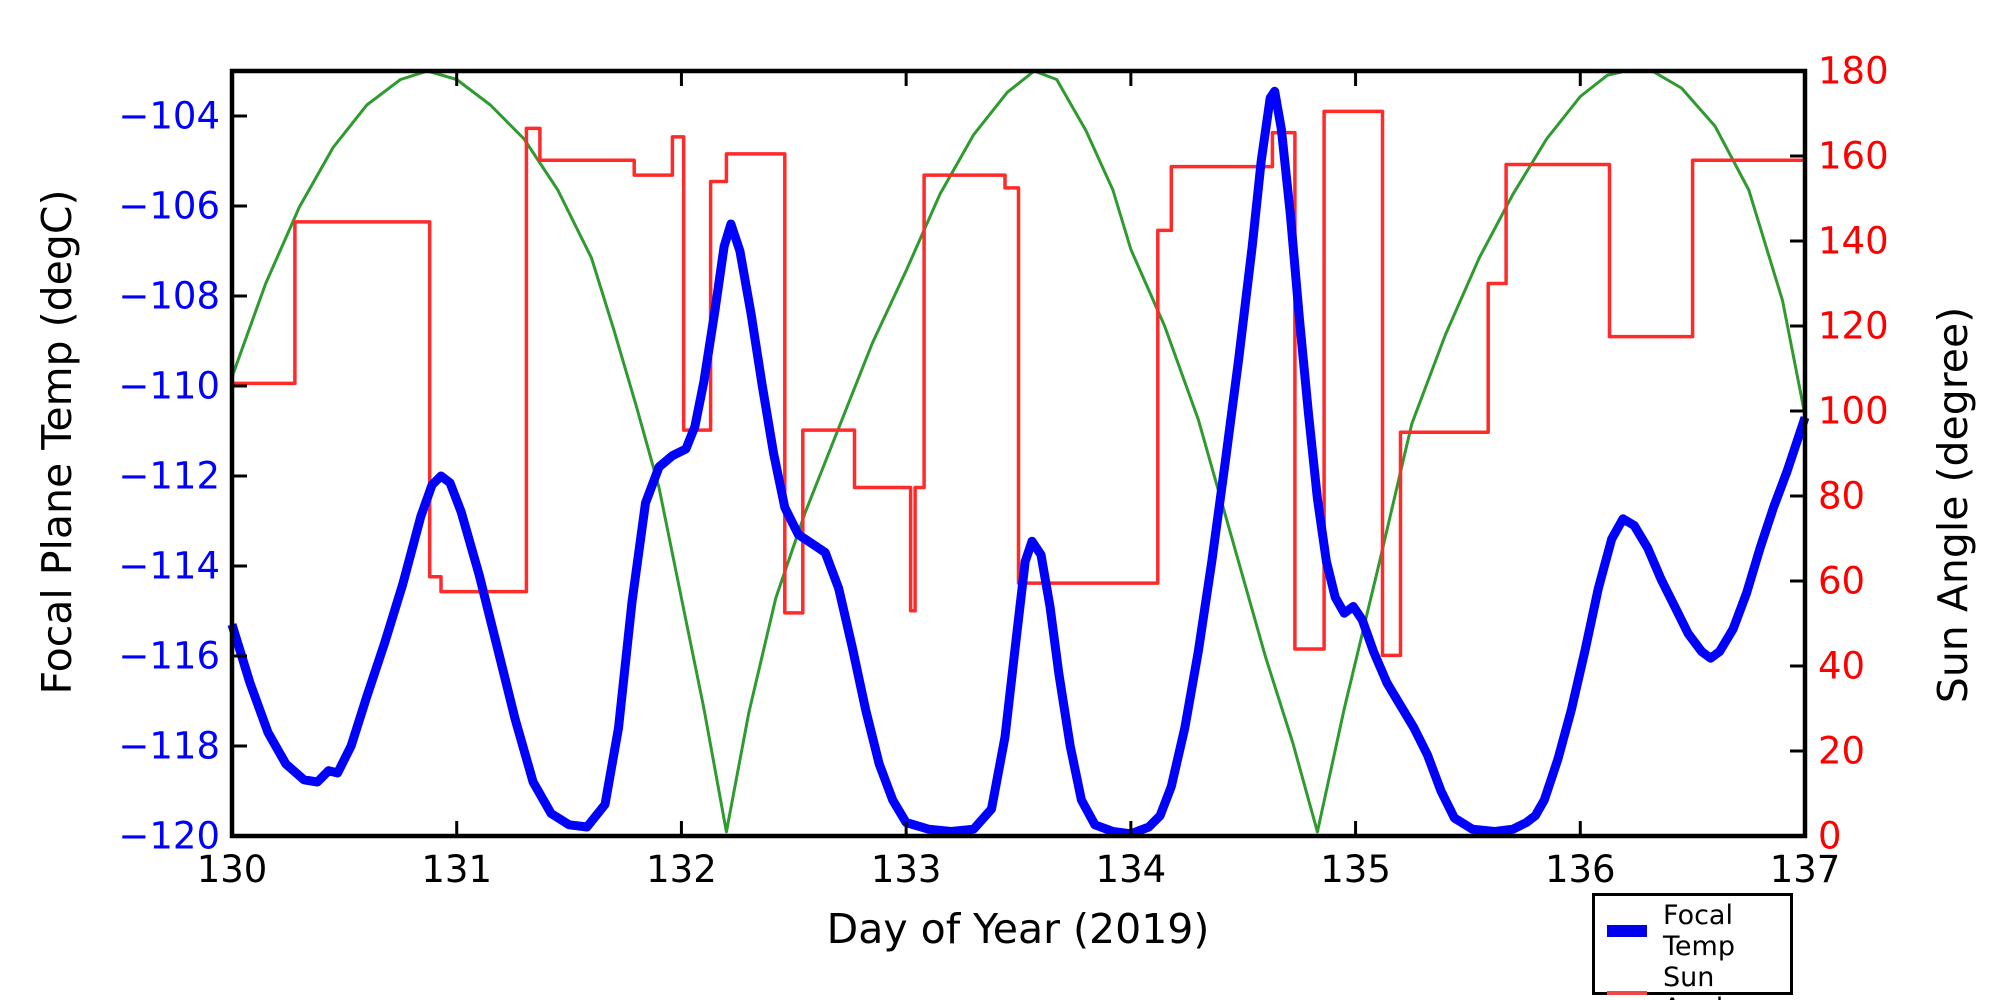 This screenshot has height=1000, width=2000. What do you see at coordinates (1805, 869) in the screenshot?
I see `xtick-label: 137` at bounding box center [1805, 869].